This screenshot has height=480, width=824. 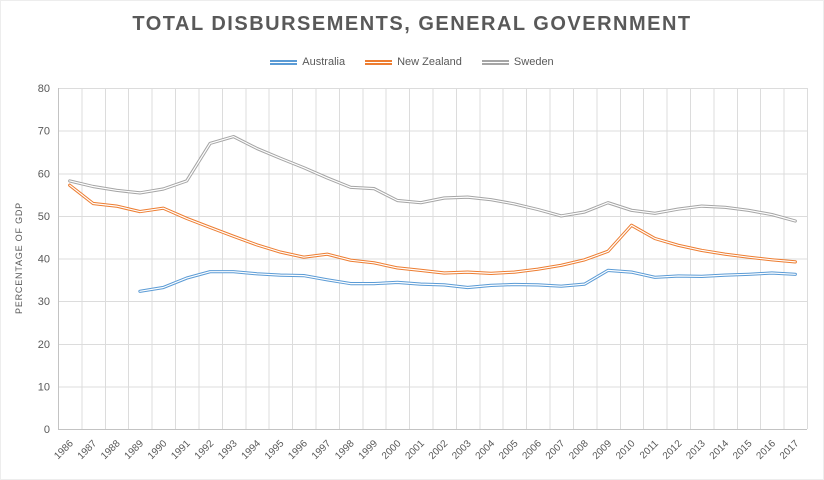 What do you see at coordinates (135, 450) in the screenshot?
I see `x-tick-label: 1989` at bounding box center [135, 450].